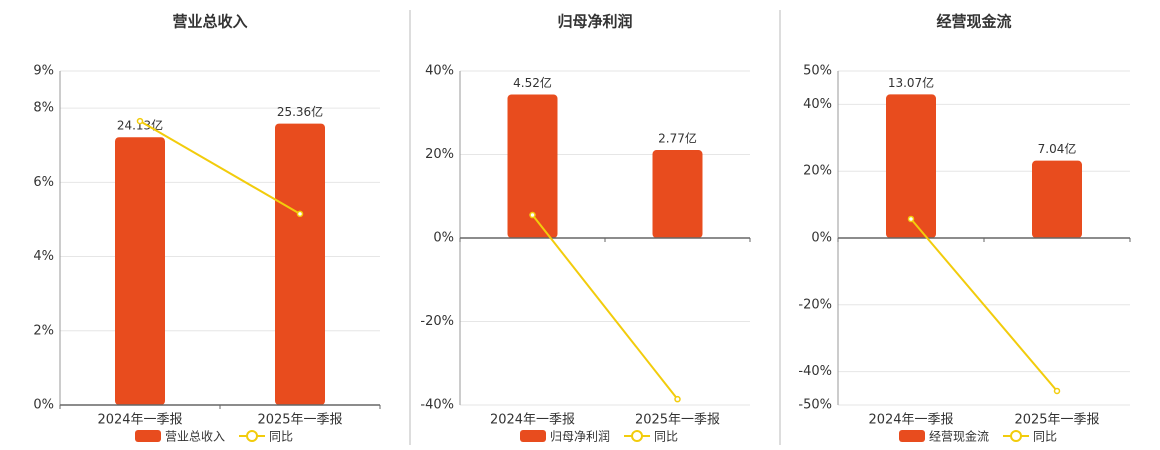 The image size is (1160, 450). What do you see at coordinates (43, 182) in the screenshot?
I see `y-tick-label: 6%` at bounding box center [43, 182].